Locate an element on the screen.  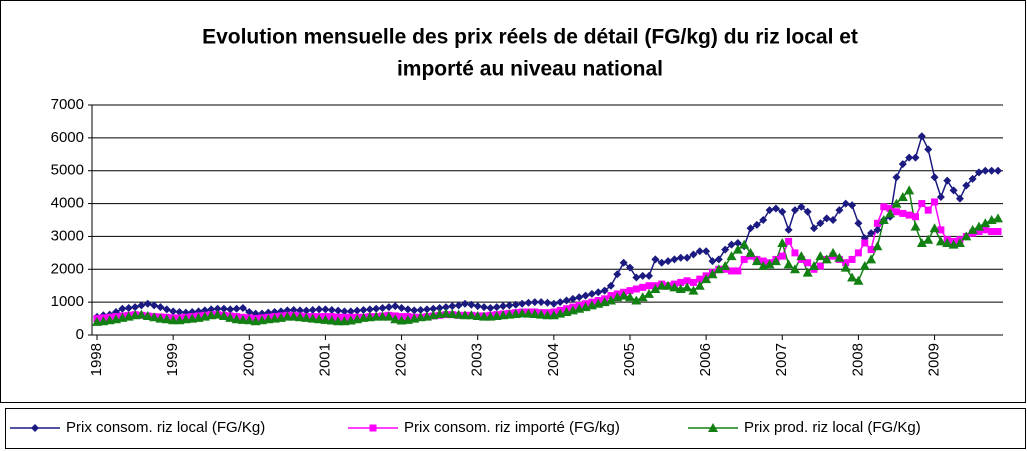
legend-frame is located at coordinates (515, 428).